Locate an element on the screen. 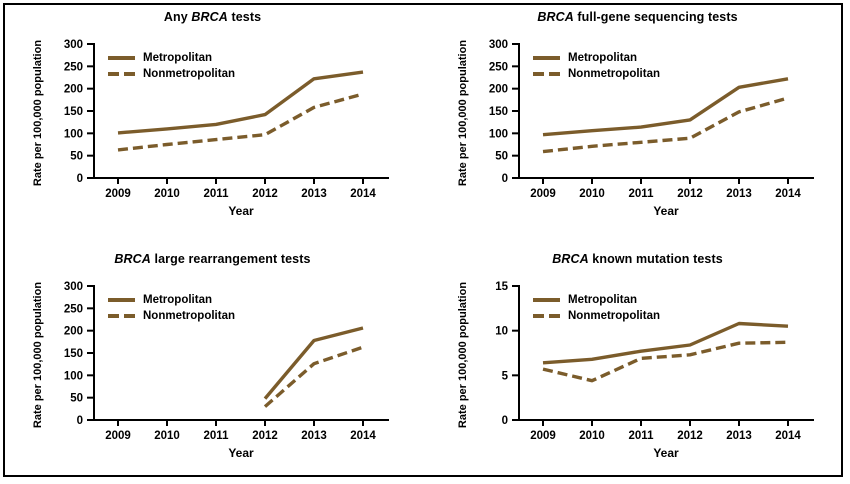  chart-title: Any BRCA tests is located at coordinates (212, 17).